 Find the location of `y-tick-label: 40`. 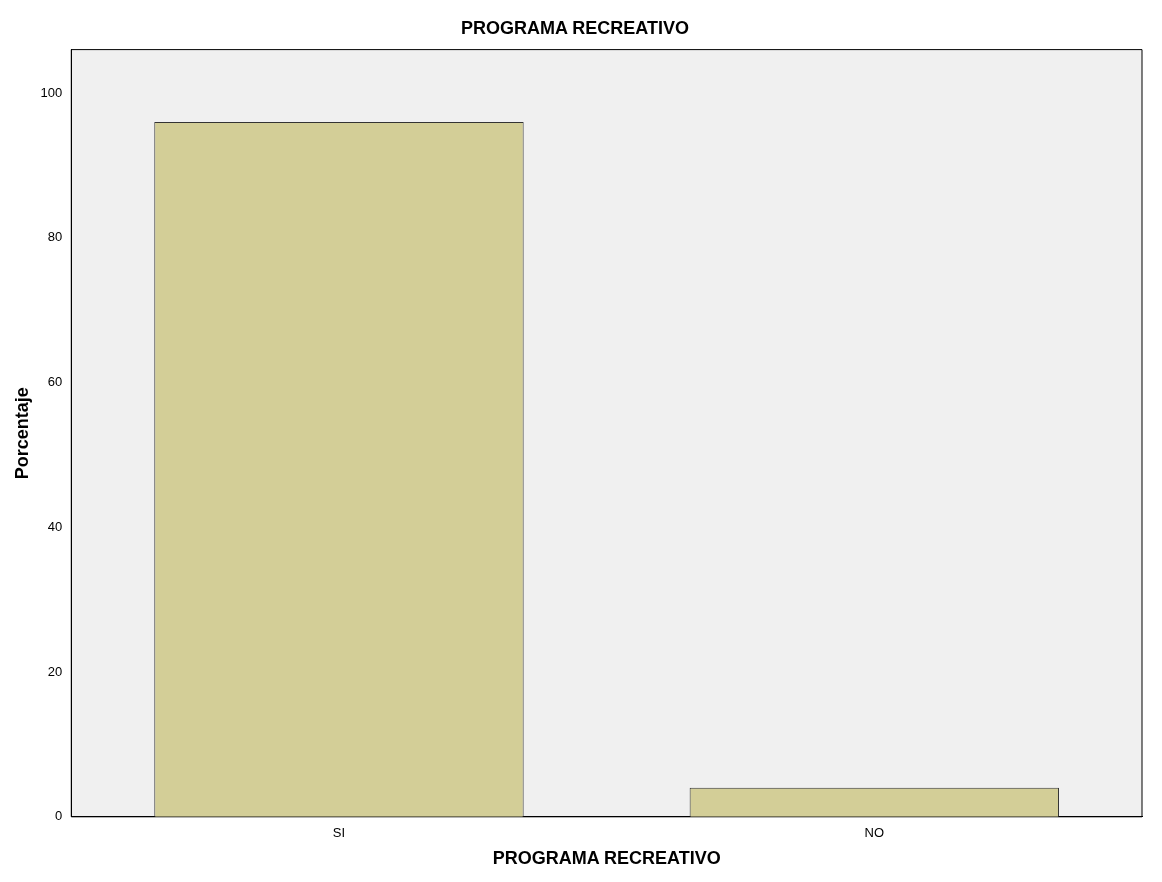

y-tick-label: 40 is located at coordinates (55, 526).